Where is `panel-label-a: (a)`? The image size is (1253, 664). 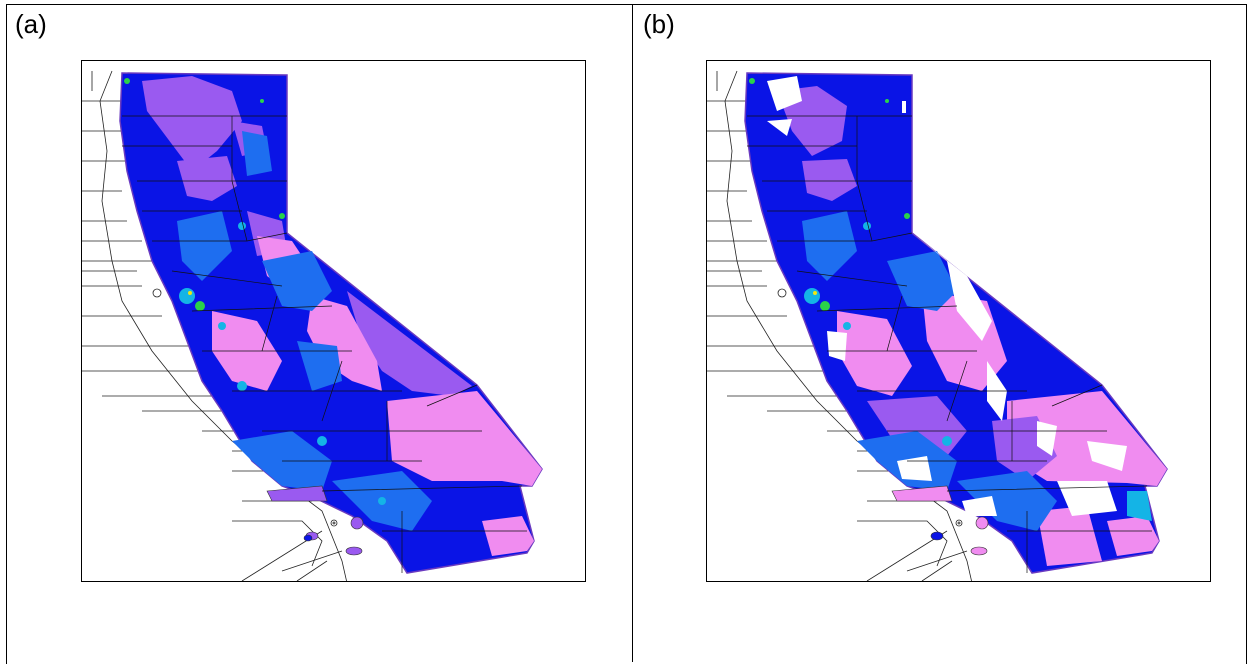
panel-label-a: (a) is located at coordinates (31, 24).